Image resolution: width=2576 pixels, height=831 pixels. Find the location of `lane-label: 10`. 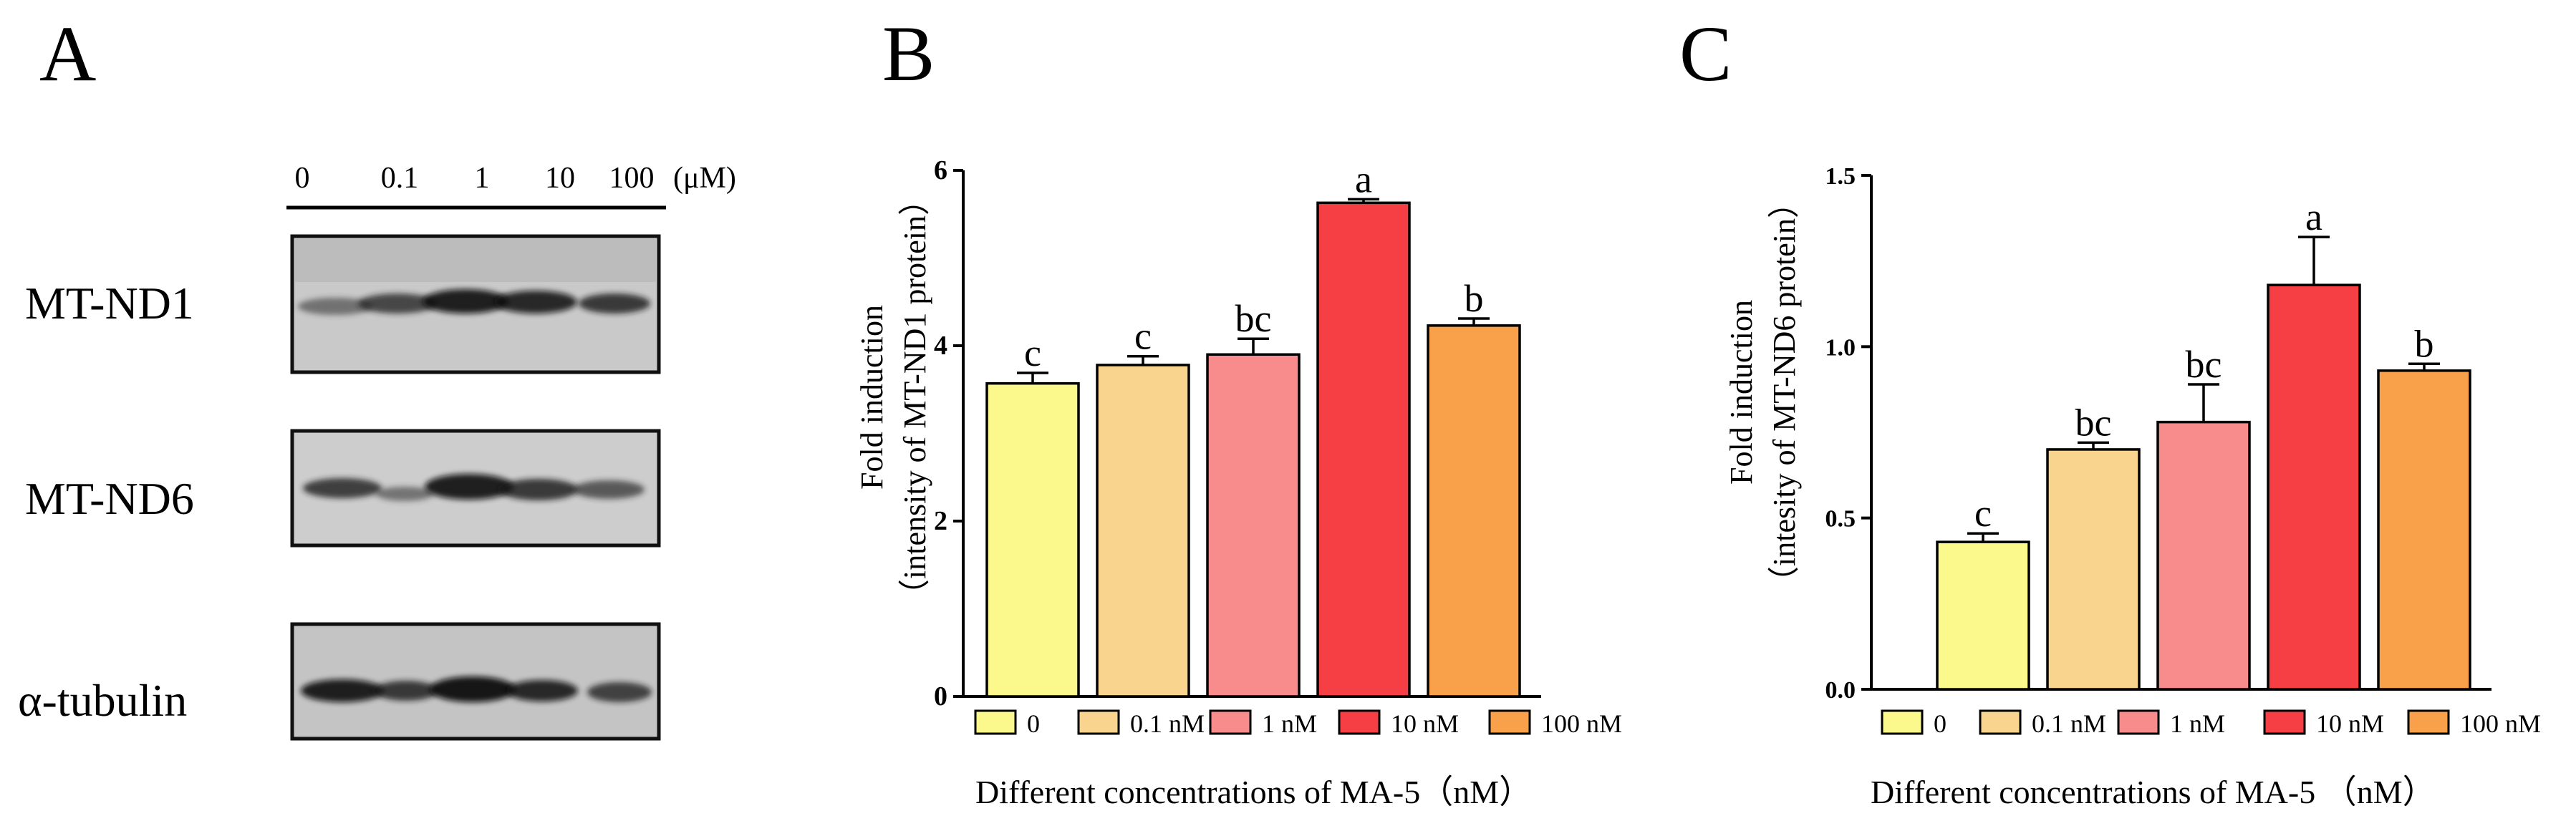

lane-label: 10 is located at coordinates (560, 179).